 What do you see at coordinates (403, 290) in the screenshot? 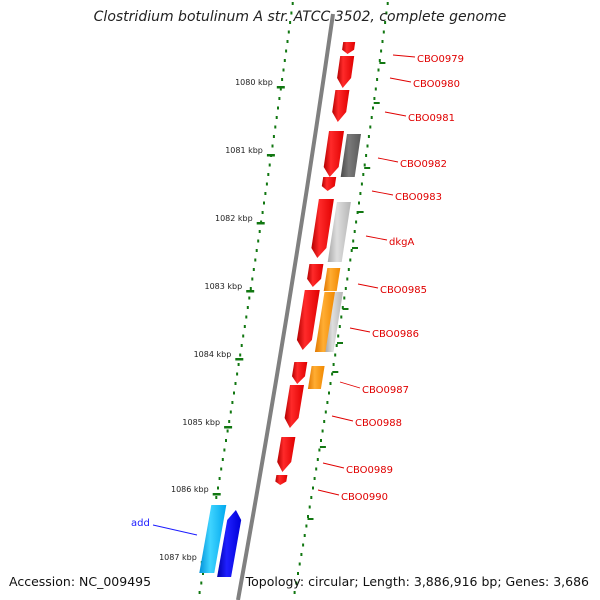
I see `gene-label: CBO0985` at bounding box center [403, 290].